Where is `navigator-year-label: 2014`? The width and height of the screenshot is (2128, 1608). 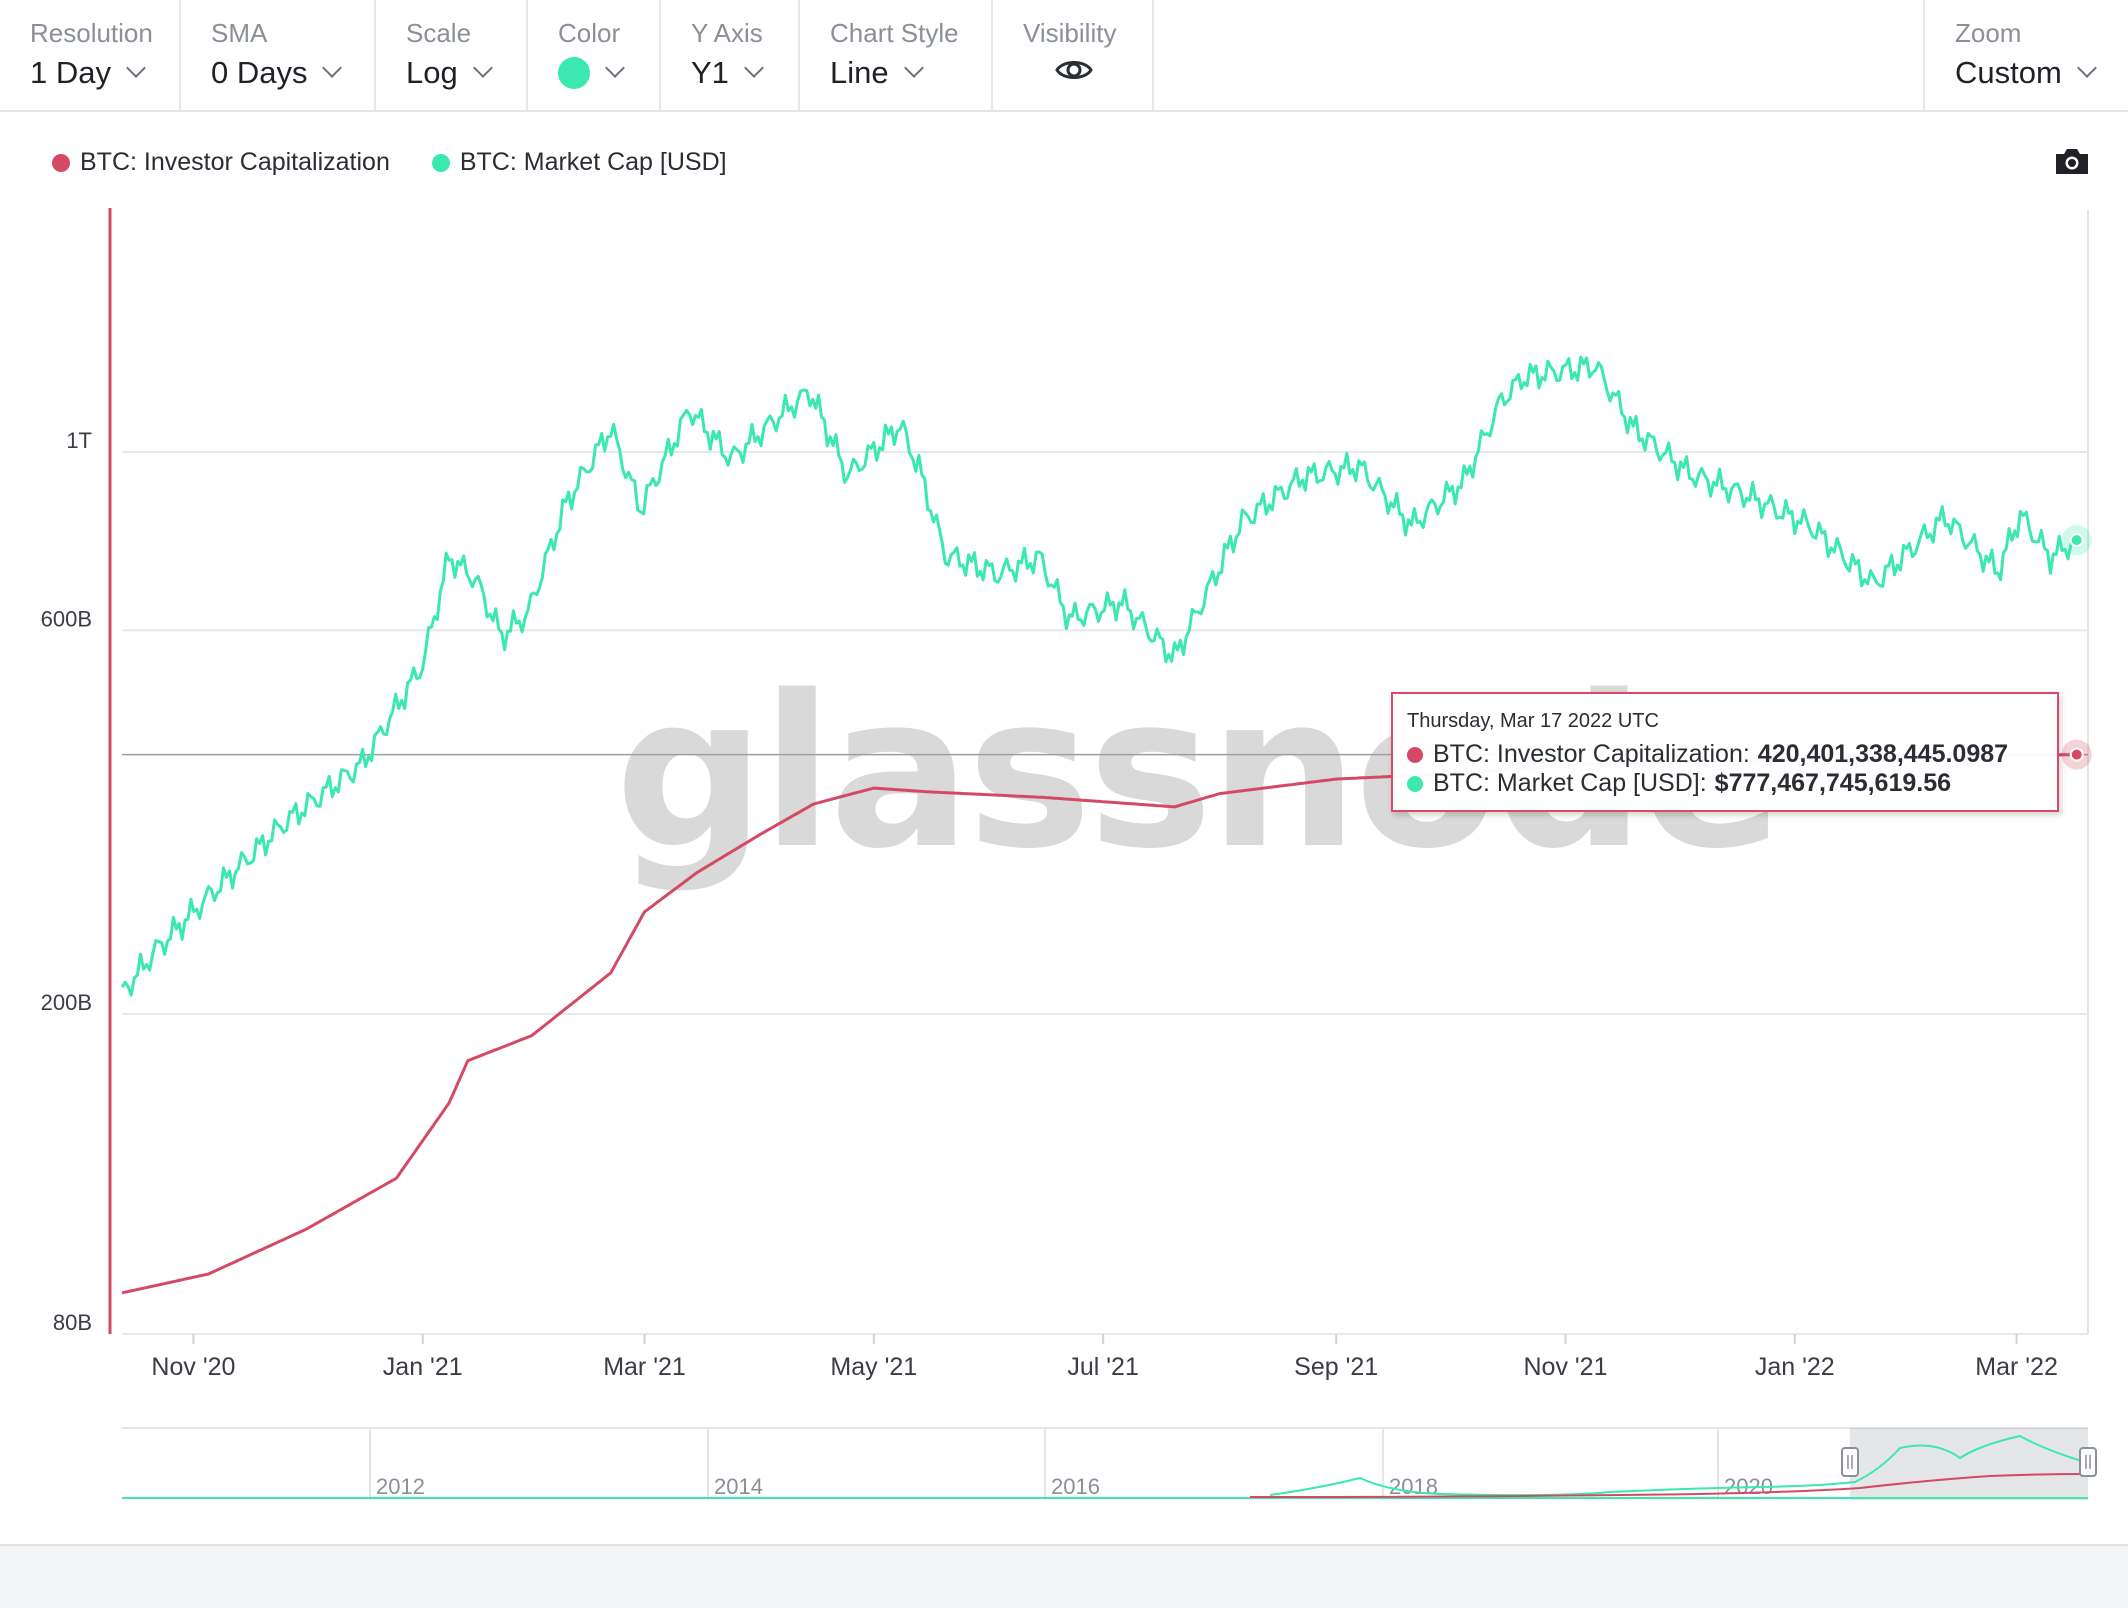
navigator-year-label: 2014 is located at coordinates (738, 1486).